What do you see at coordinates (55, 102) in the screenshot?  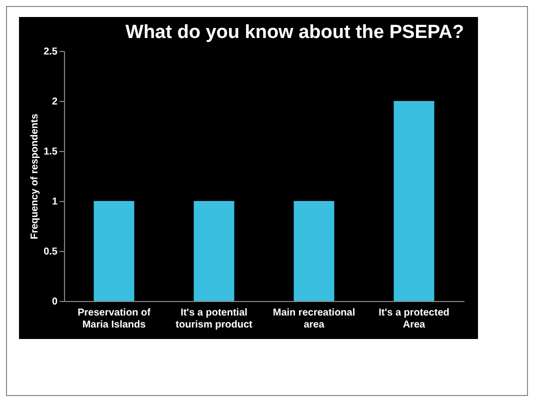 I see `y-tick-label: 2` at bounding box center [55, 102].